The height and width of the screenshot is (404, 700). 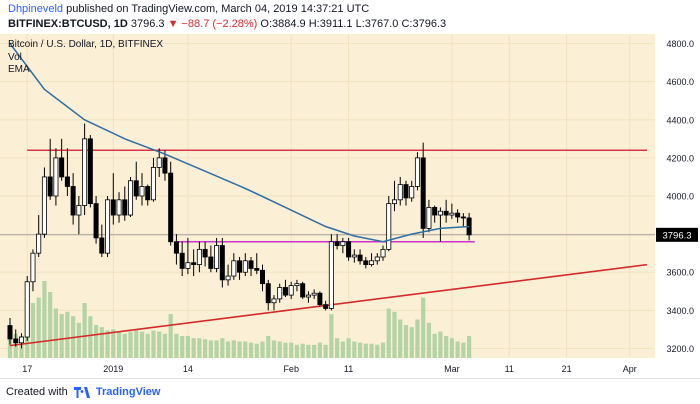 What do you see at coordinates (15, 57) in the screenshot?
I see `legend-vol: Vol` at bounding box center [15, 57].